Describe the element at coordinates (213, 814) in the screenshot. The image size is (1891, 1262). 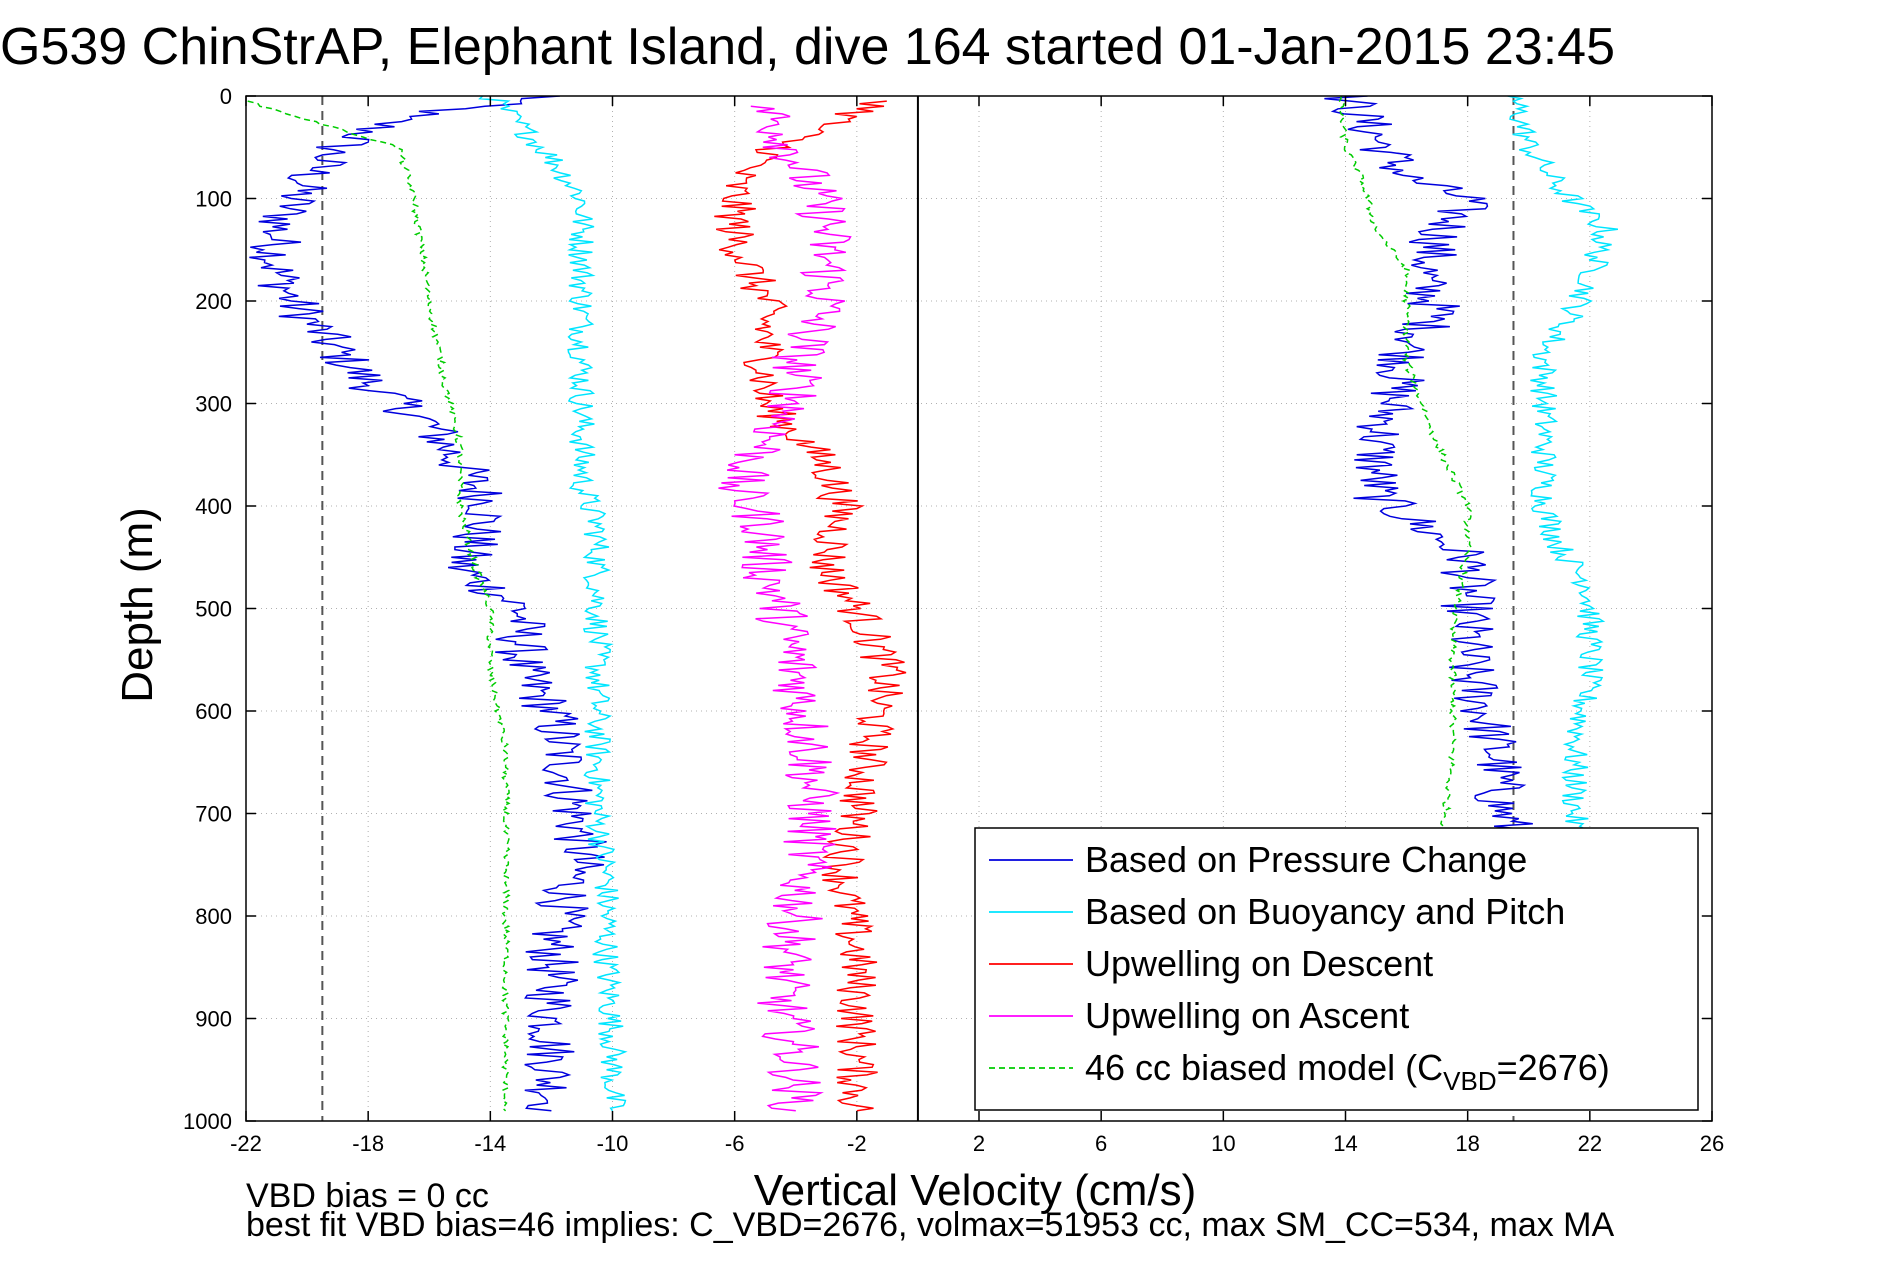
I see `y-tick-label: 700` at that location.